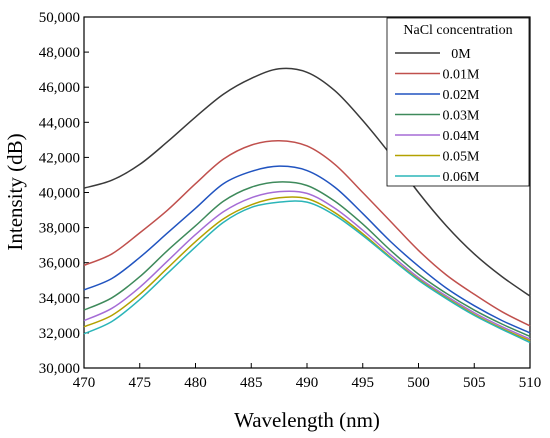  I want to click on y-tick-label: 34,000, so click(59, 299).